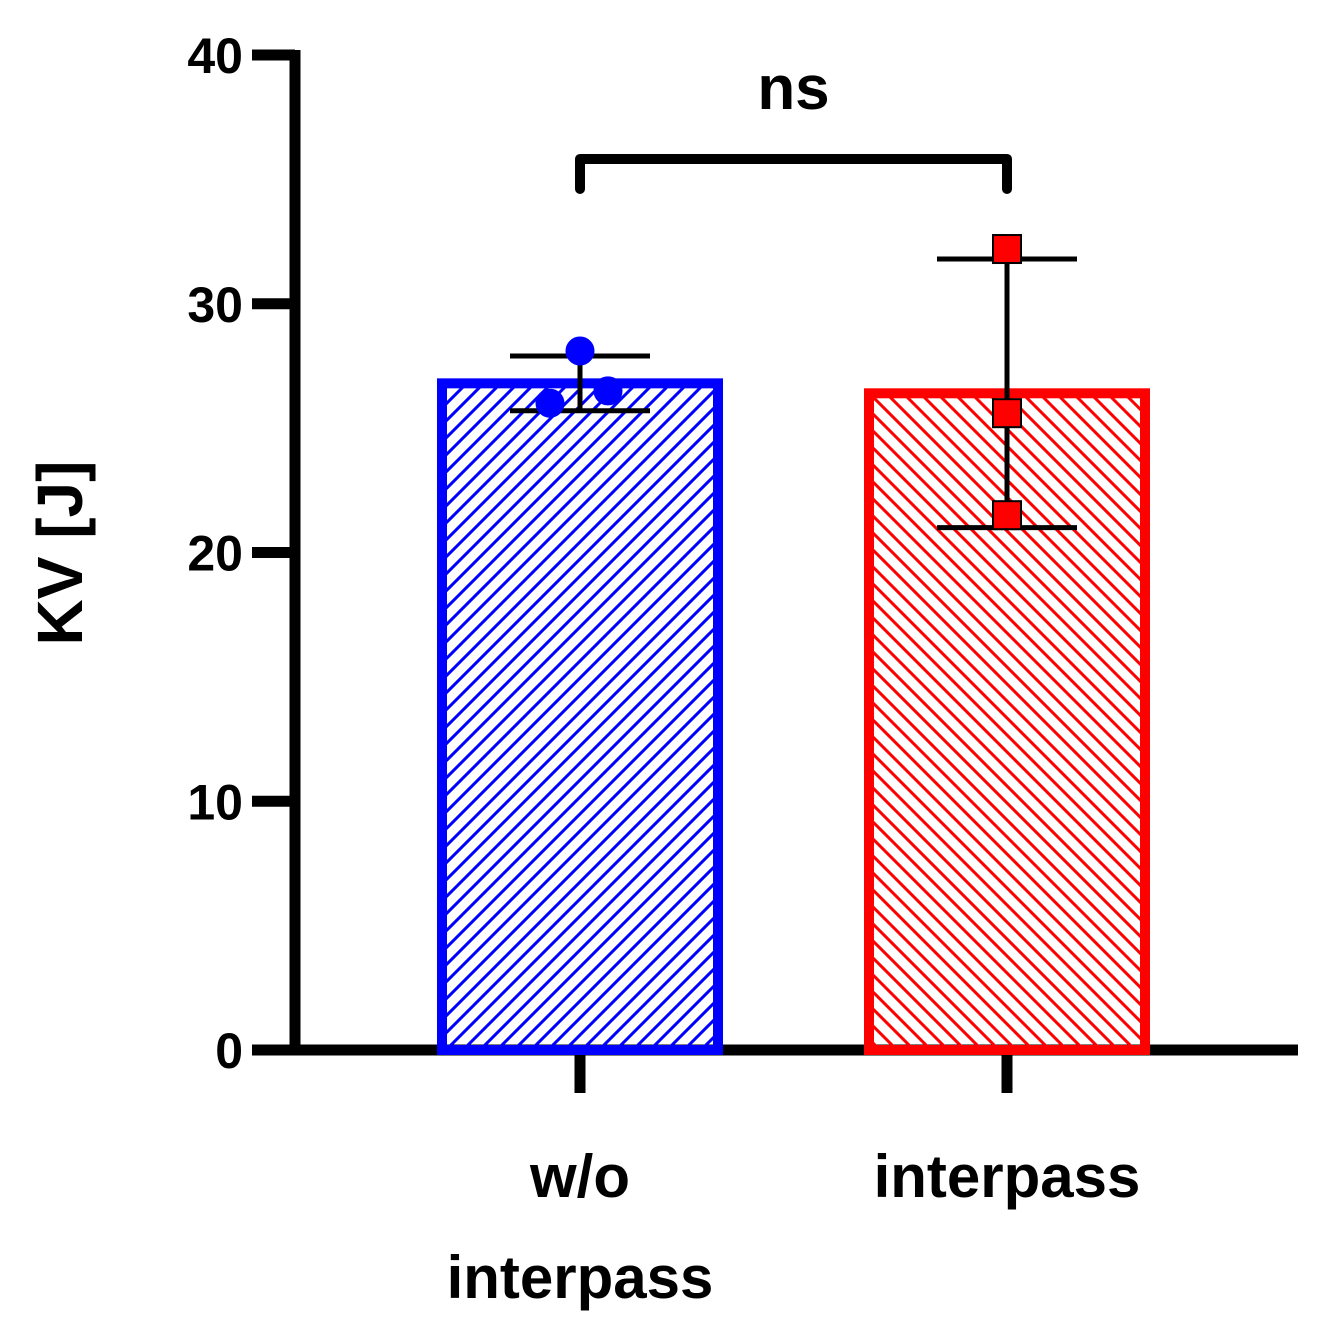  What do you see at coordinates (793, 173) in the screenshot?
I see `significance-bracket` at bounding box center [793, 173].